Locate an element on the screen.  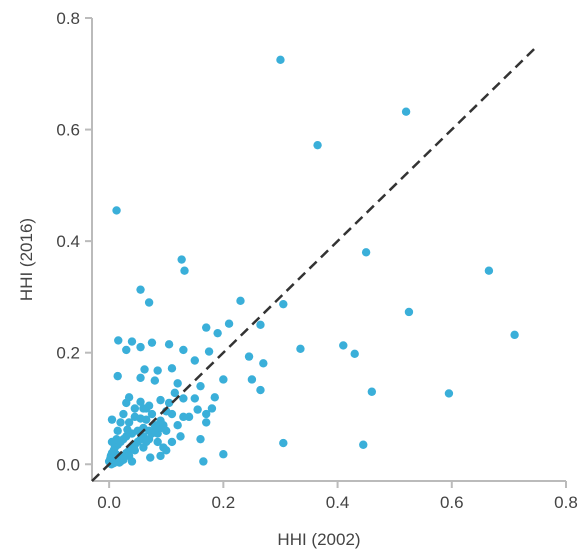
y-tick-label: 0.6 is located at coordinates (68, 130).